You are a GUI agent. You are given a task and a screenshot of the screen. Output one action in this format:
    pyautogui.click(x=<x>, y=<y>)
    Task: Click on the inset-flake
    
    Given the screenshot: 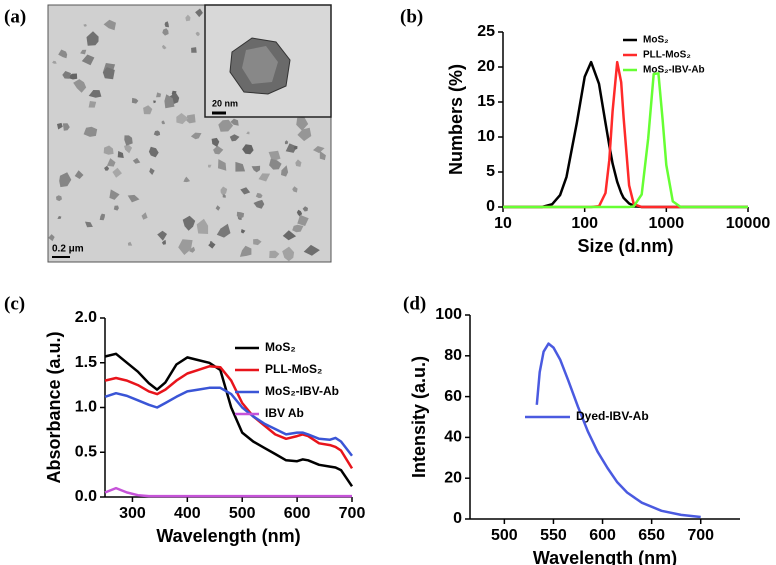 What is the action you would take?
    pyautogui.click(x=260, y=65)
    